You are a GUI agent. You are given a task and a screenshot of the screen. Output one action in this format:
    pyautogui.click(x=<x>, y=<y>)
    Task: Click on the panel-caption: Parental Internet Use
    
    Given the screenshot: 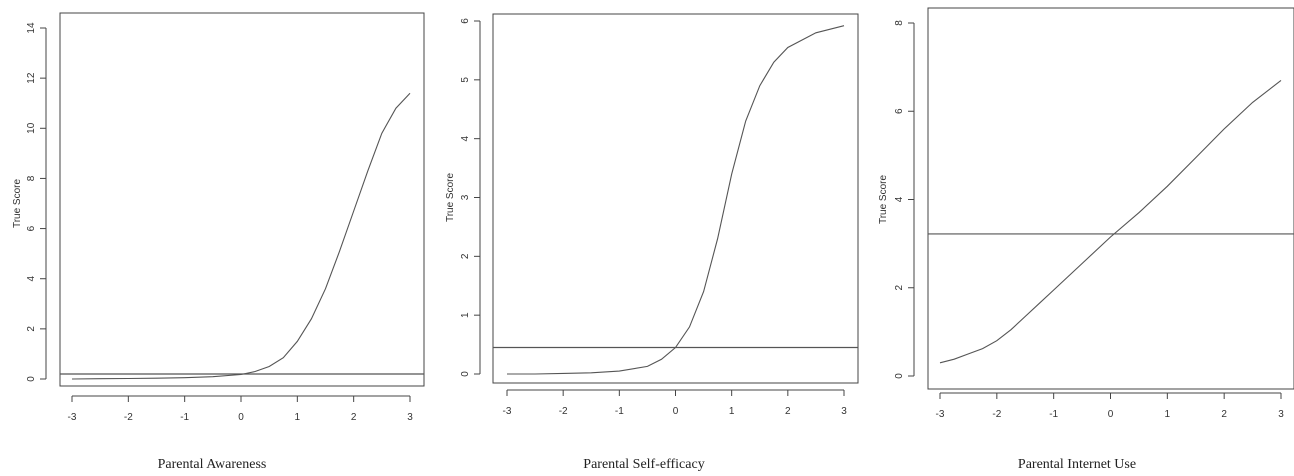 What is the action you would take?
    pyautogui.click(x=1077, y=464)
    